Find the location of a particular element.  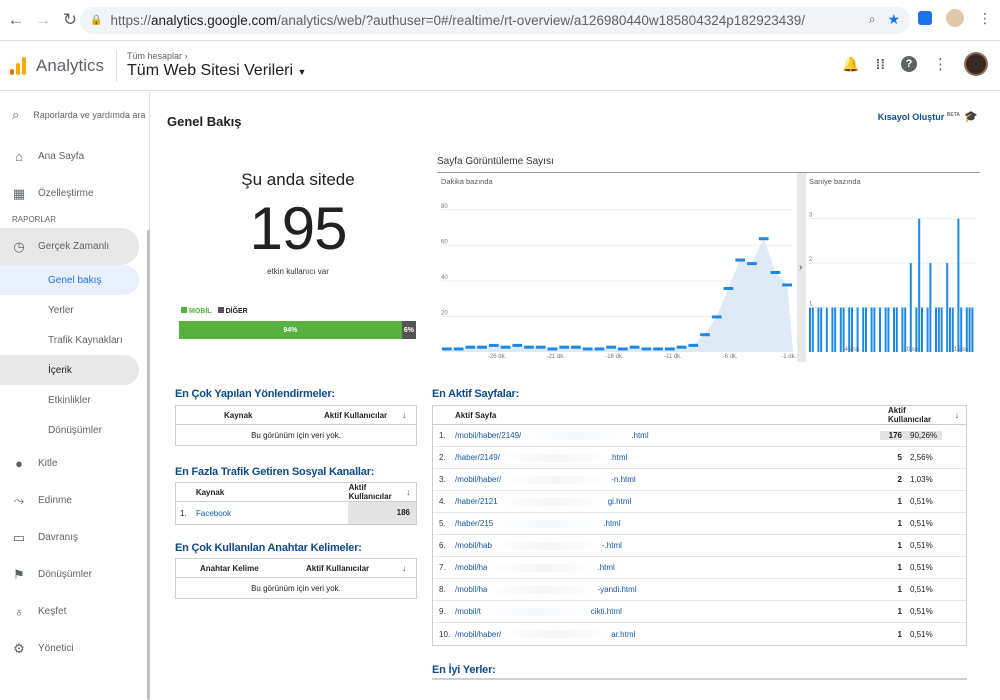

row-page-link: /mobil/ha .html is located at coordinates (535, 567).